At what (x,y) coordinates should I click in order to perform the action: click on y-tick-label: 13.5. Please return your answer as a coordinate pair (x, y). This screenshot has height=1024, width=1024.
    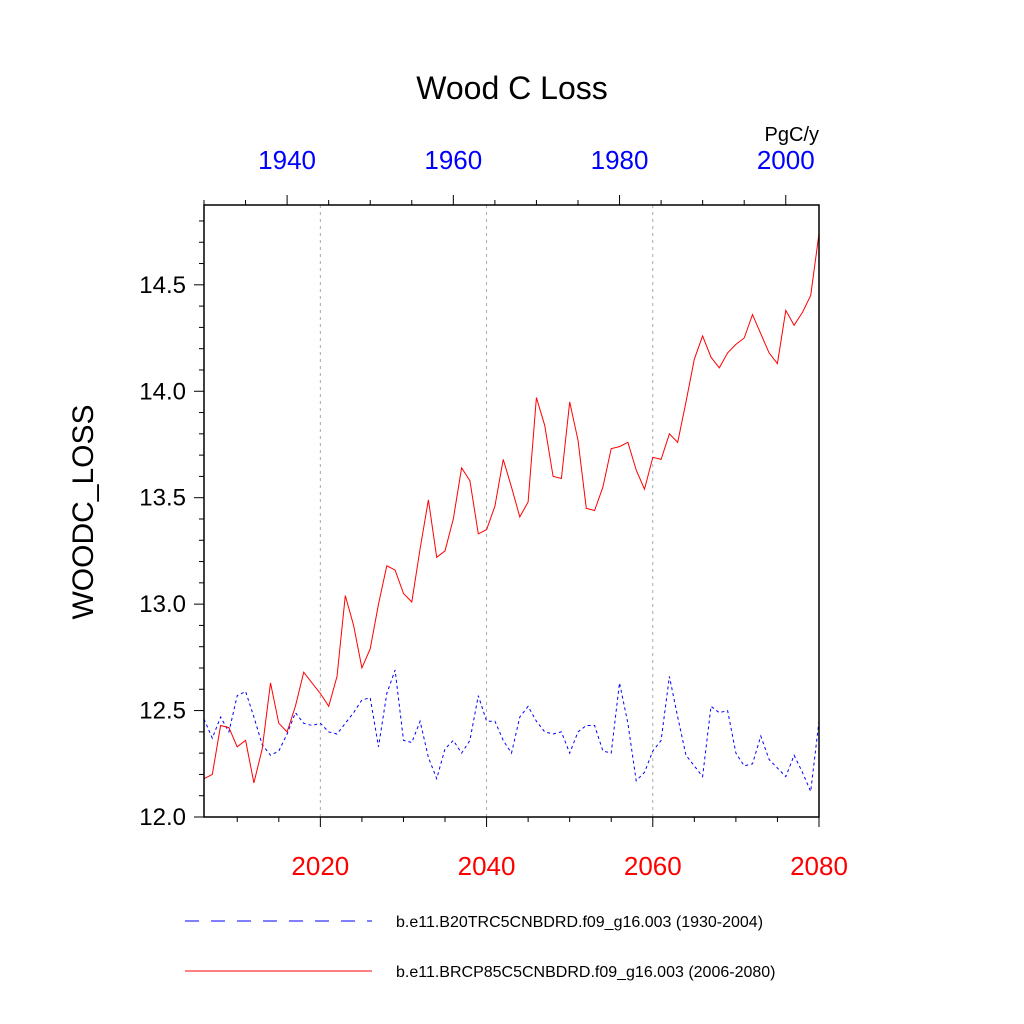
    Looking at the image, I should click on (162, 498).